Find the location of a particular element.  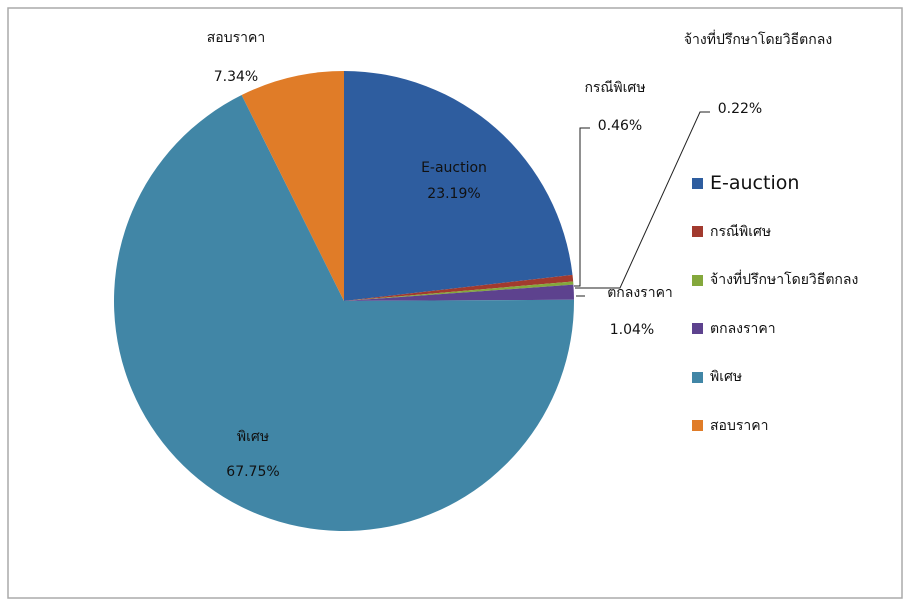

legend-label: สอบราคา is located at coordinates (739, 425).